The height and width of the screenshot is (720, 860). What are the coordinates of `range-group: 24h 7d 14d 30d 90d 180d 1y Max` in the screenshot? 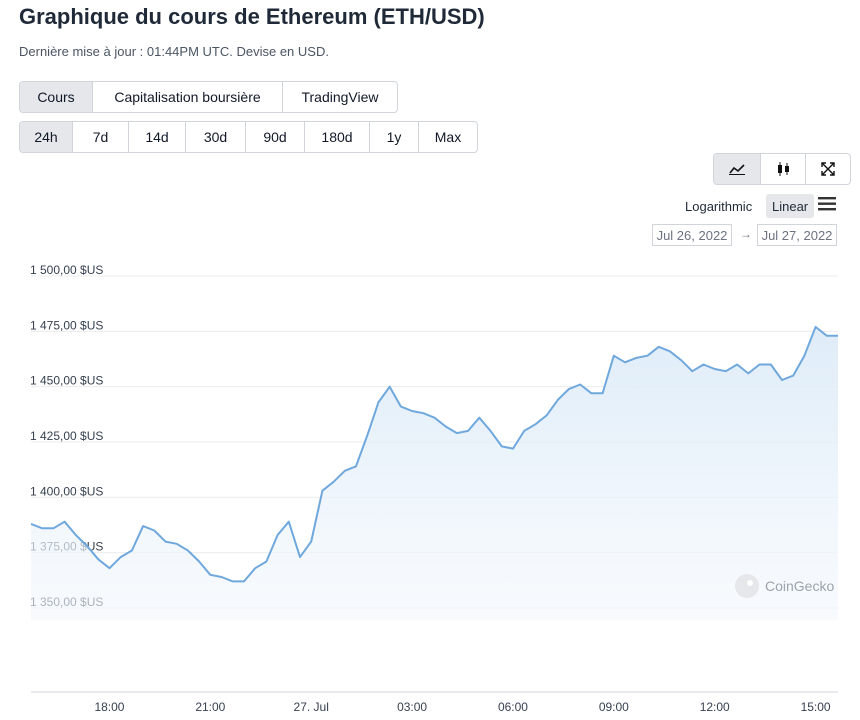 It's located at (248, 137).